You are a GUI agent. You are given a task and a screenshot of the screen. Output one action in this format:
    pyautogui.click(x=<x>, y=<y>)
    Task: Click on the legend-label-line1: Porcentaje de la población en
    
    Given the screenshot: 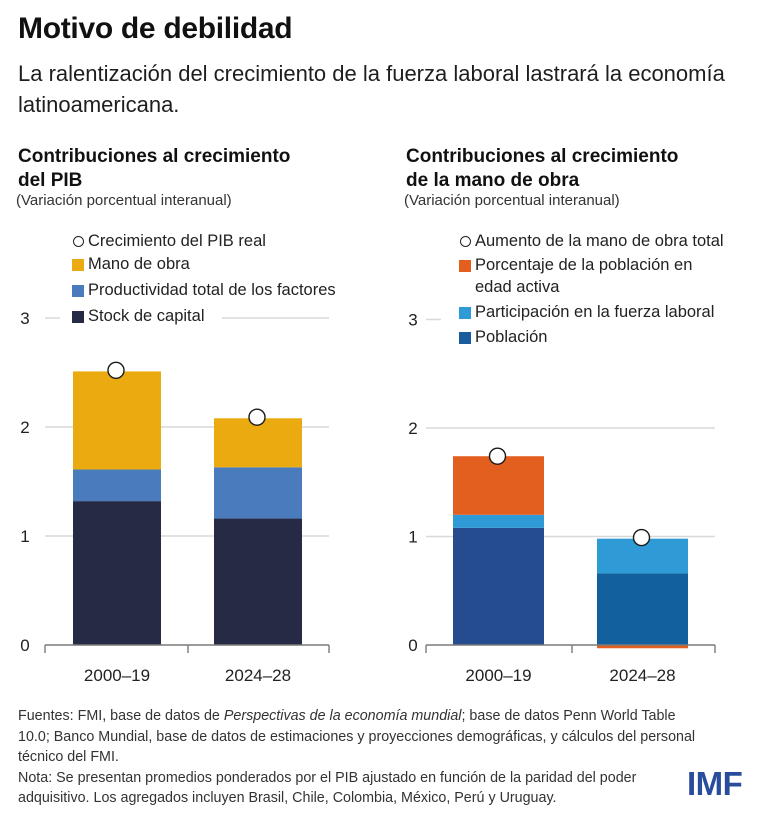 What is the action you would take?
    pyautogui.click(x=584, y=265)
    